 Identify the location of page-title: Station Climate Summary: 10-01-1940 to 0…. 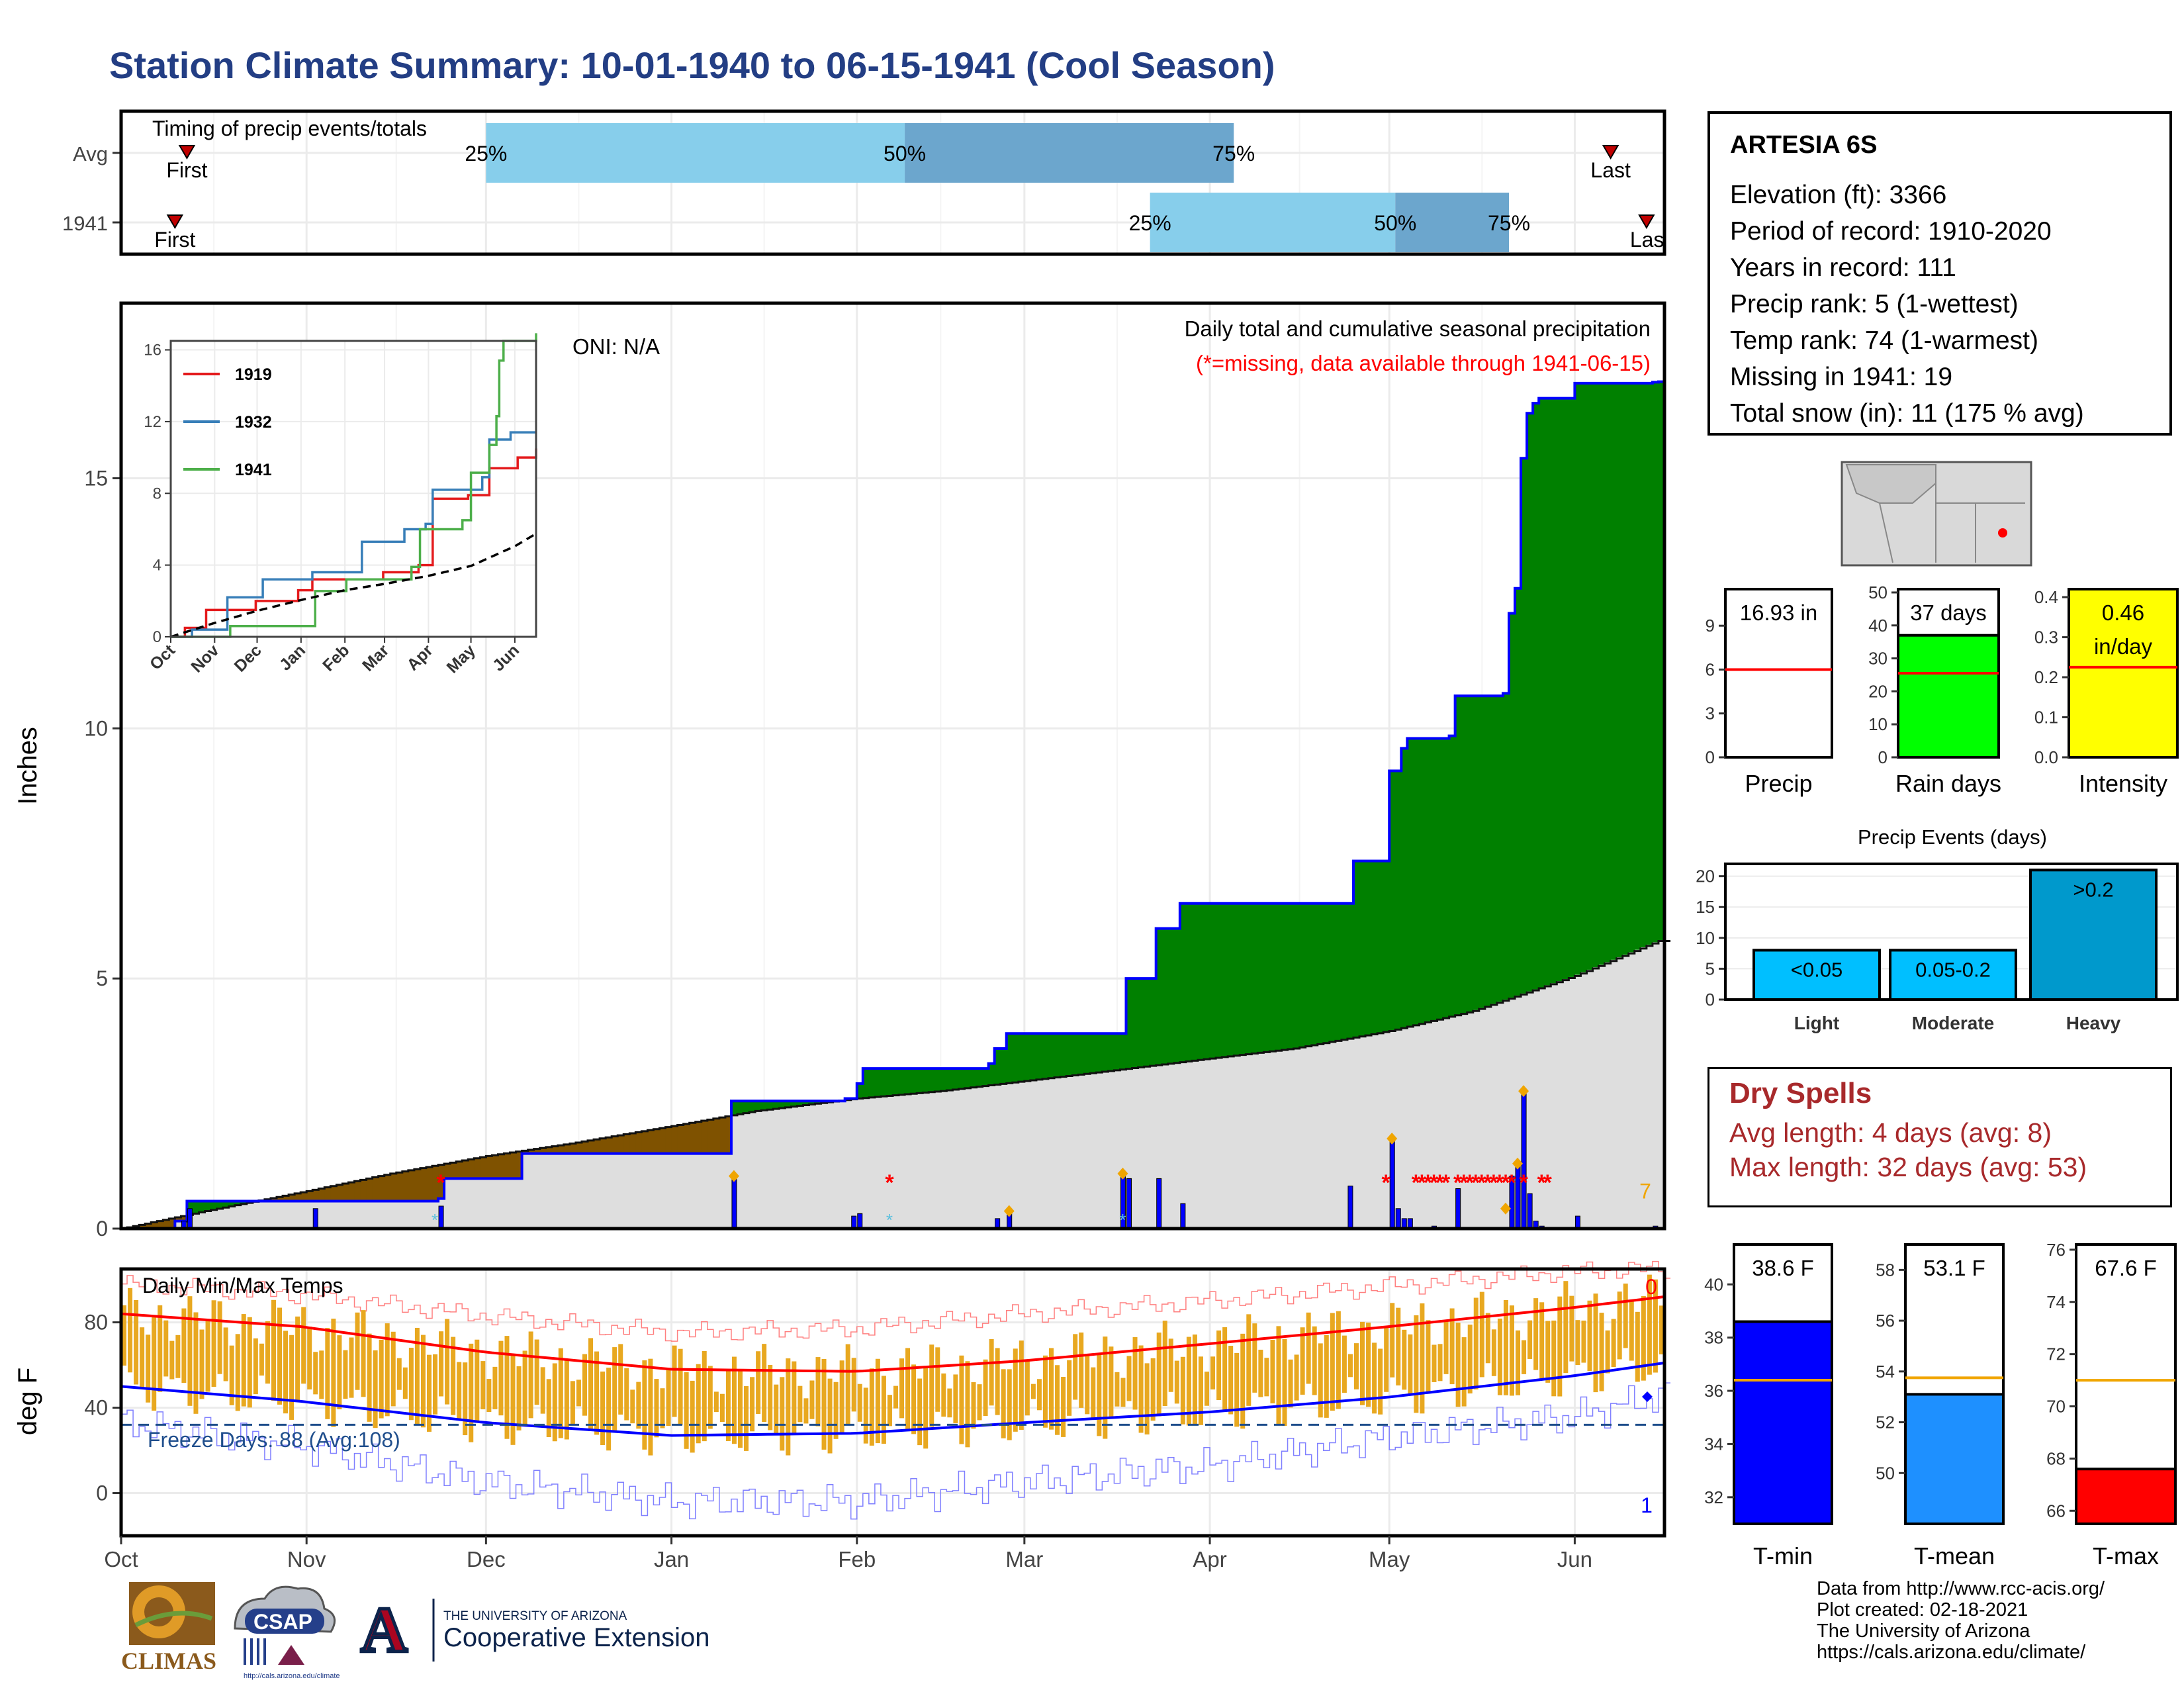
(692, 65).